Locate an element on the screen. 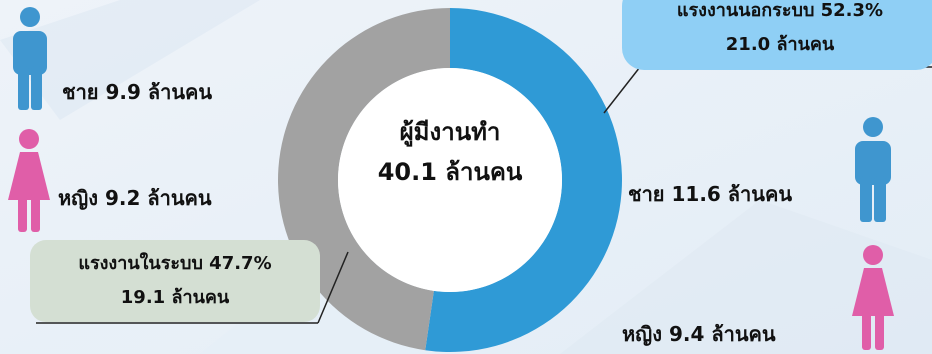 The height and width of the screenshot is (354, 932). formal-male-text: ชาย 9.9 ล้านคน is located at coordinates (137, 92).